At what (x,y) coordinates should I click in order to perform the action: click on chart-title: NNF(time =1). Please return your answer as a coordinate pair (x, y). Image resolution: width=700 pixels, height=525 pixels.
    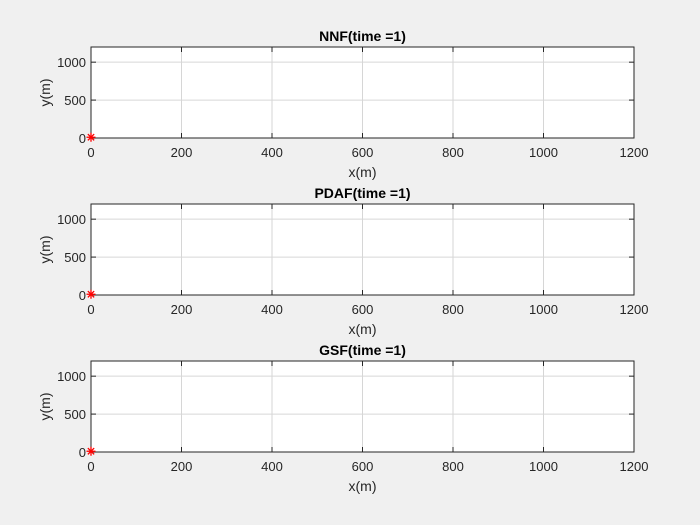
    Looking at the image, I should click on (362, 36).